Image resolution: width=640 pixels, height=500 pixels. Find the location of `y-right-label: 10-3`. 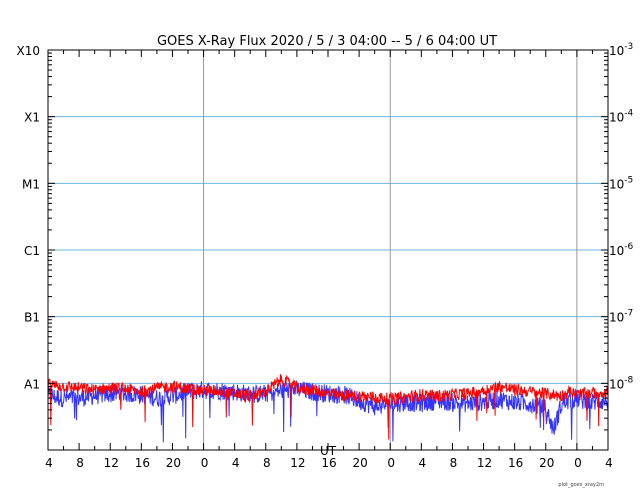

y-right-label: 10-3 is located at coordinates (621, 50).